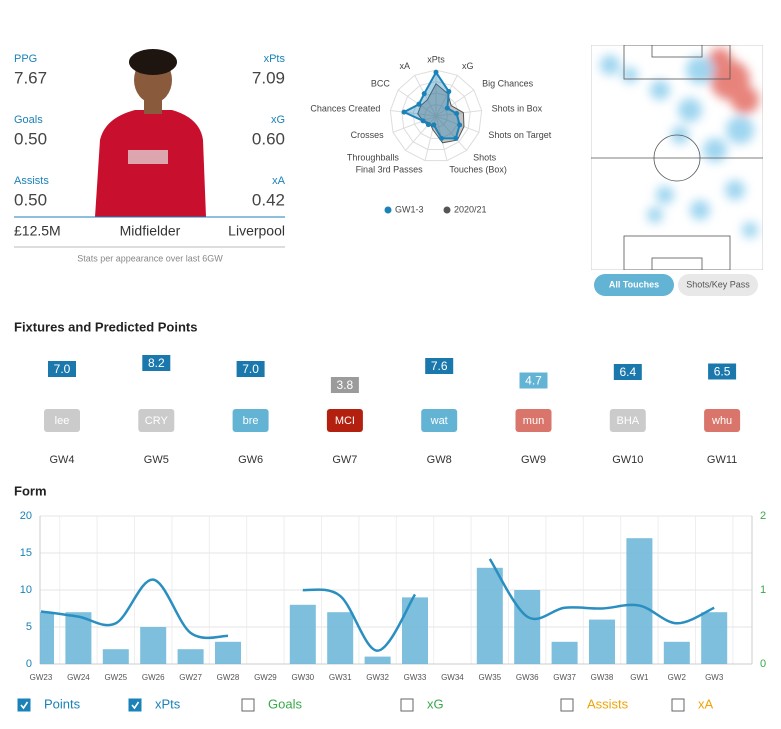  Describe the element at coordinates (373, 157) in the screenshot. I see `radar-axis-label: Throughballs` at that location.